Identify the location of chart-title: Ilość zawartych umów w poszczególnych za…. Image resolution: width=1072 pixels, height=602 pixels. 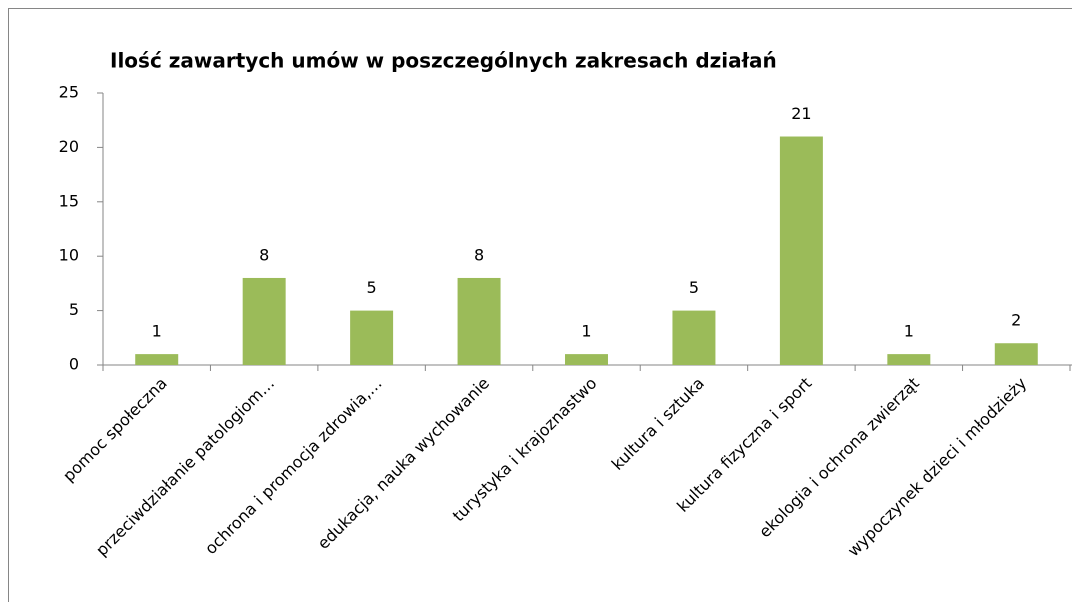
(443, 61).